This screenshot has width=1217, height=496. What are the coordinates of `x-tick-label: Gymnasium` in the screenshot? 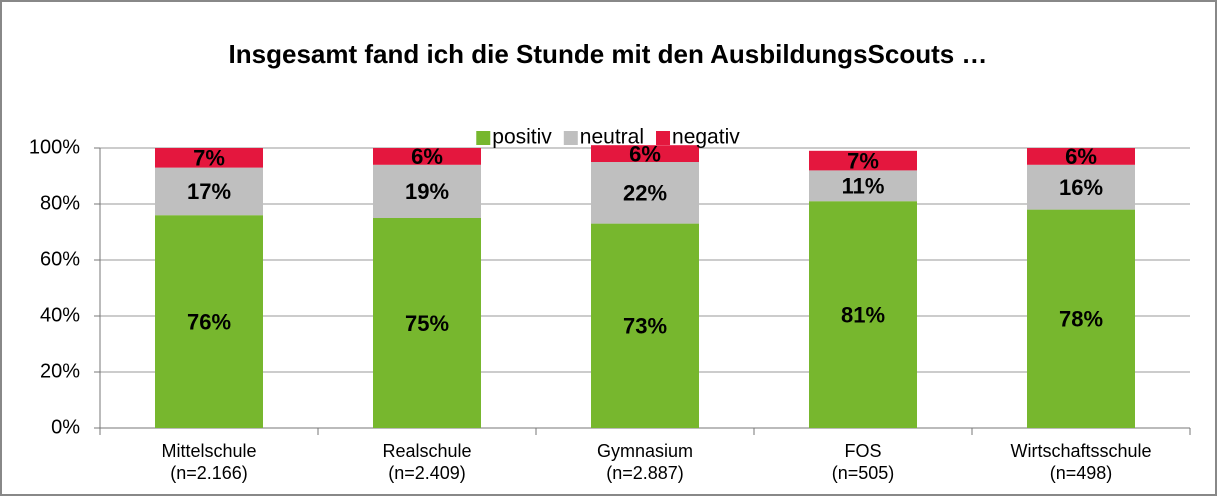 It's located at (645, 451).